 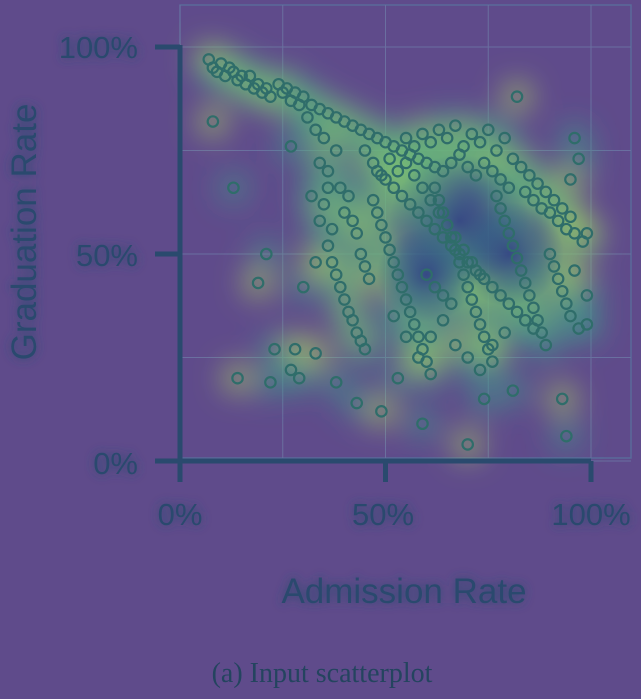 What do you see at coordinates (115, 463) in the screenshot?
I see `y-tick-label-0: 0%` at bounding box center [115, 463].